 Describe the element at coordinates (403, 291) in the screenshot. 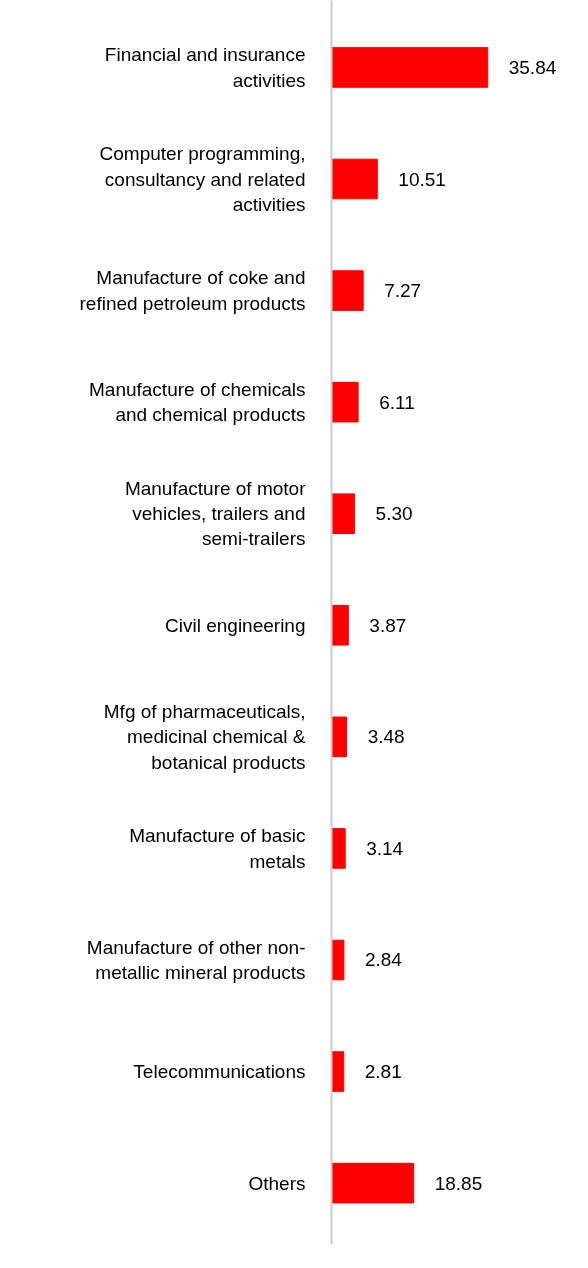

I see `data-label: 7.27` at that location.